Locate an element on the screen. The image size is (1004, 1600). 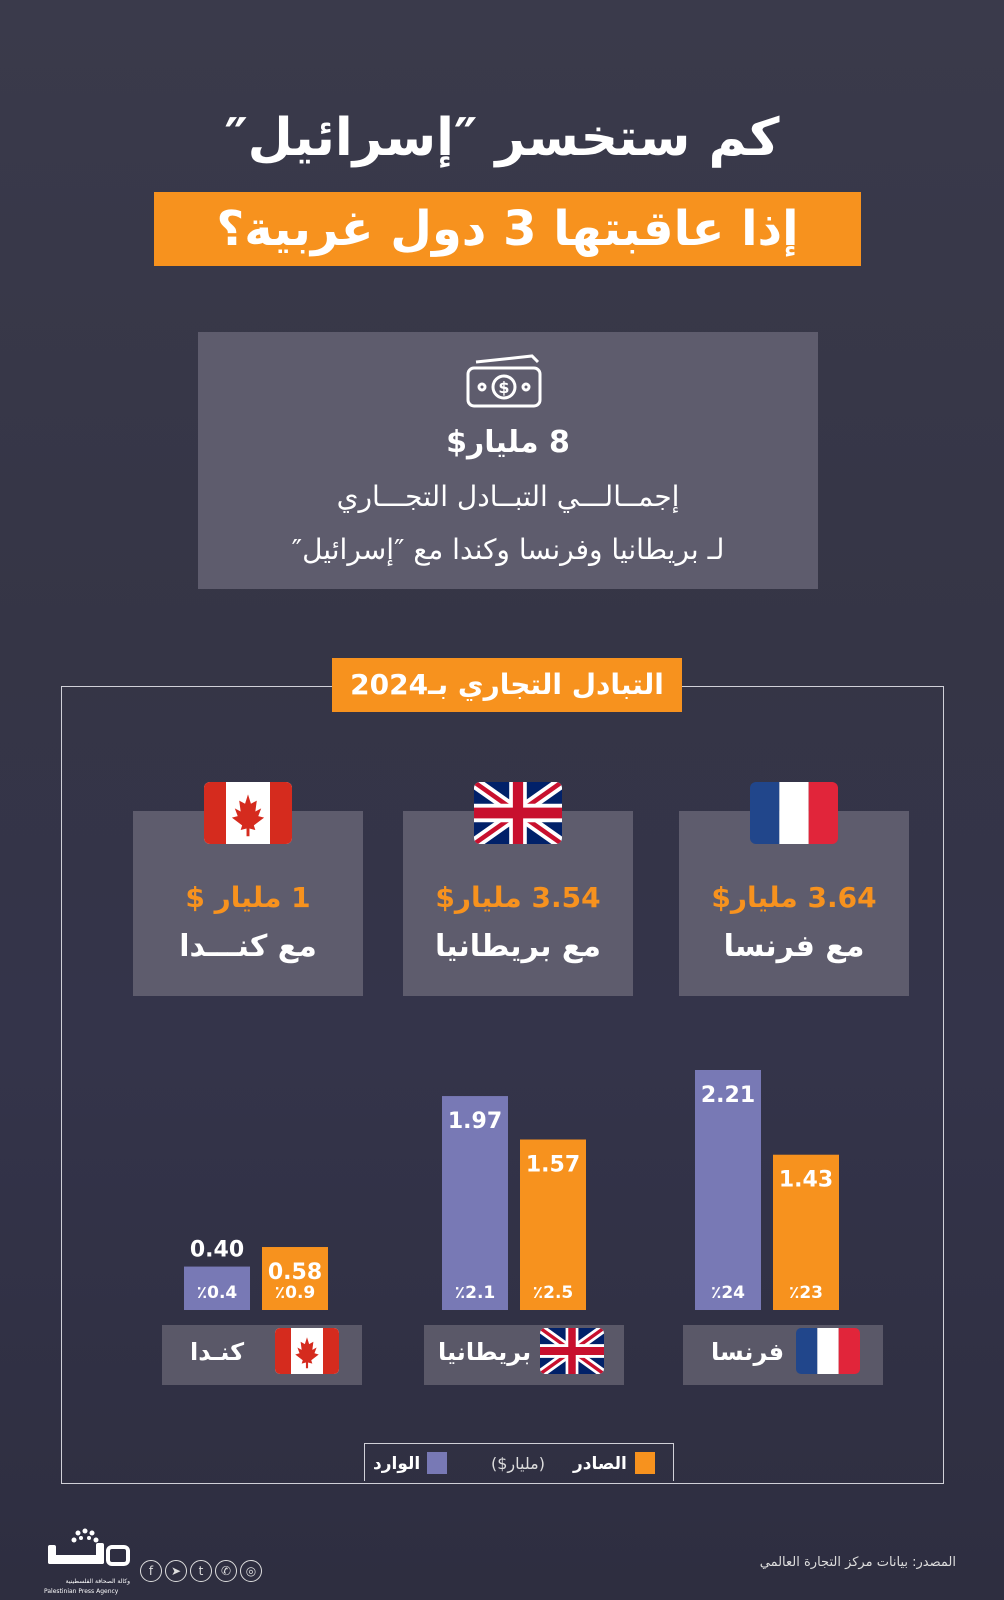
legend-label-import: الوارد is located at coordinates (397, 1464).